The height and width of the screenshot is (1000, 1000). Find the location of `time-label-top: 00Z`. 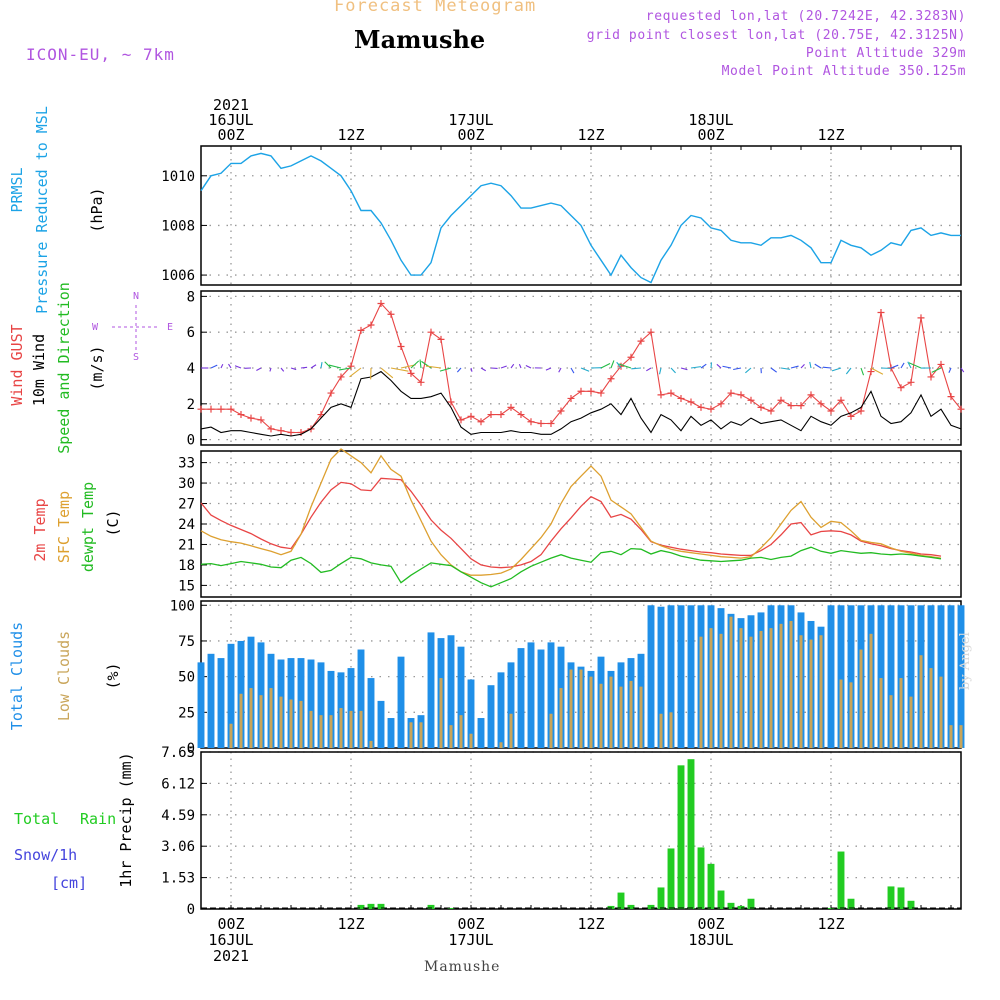

time-label-top: 00Z is located at coordinates (230, 135).